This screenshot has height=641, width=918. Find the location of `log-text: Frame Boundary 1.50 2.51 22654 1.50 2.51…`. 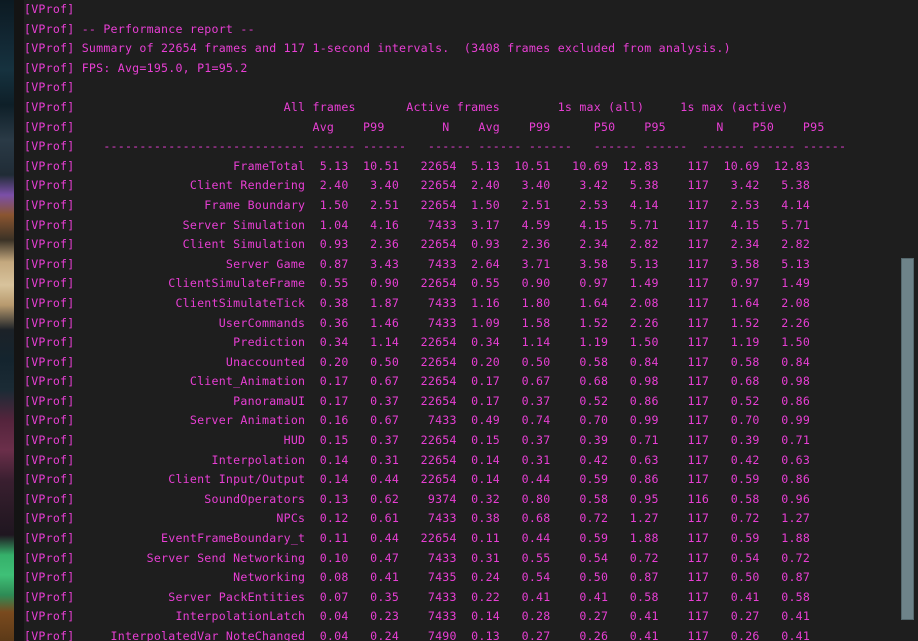

log-text: Frame Boundary 1.50 2.51 22654 1.50 2.51… is located at coordinates (442, 204).